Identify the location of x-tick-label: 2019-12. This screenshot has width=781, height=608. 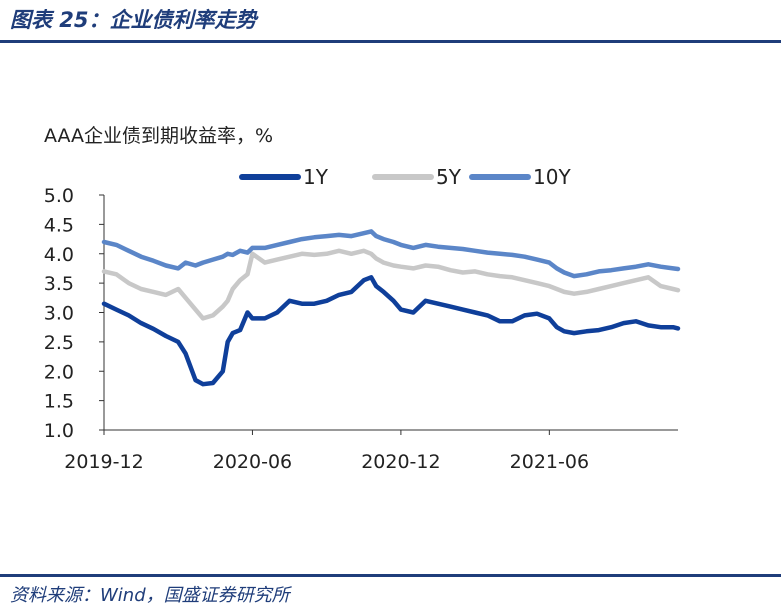
(103, 462).